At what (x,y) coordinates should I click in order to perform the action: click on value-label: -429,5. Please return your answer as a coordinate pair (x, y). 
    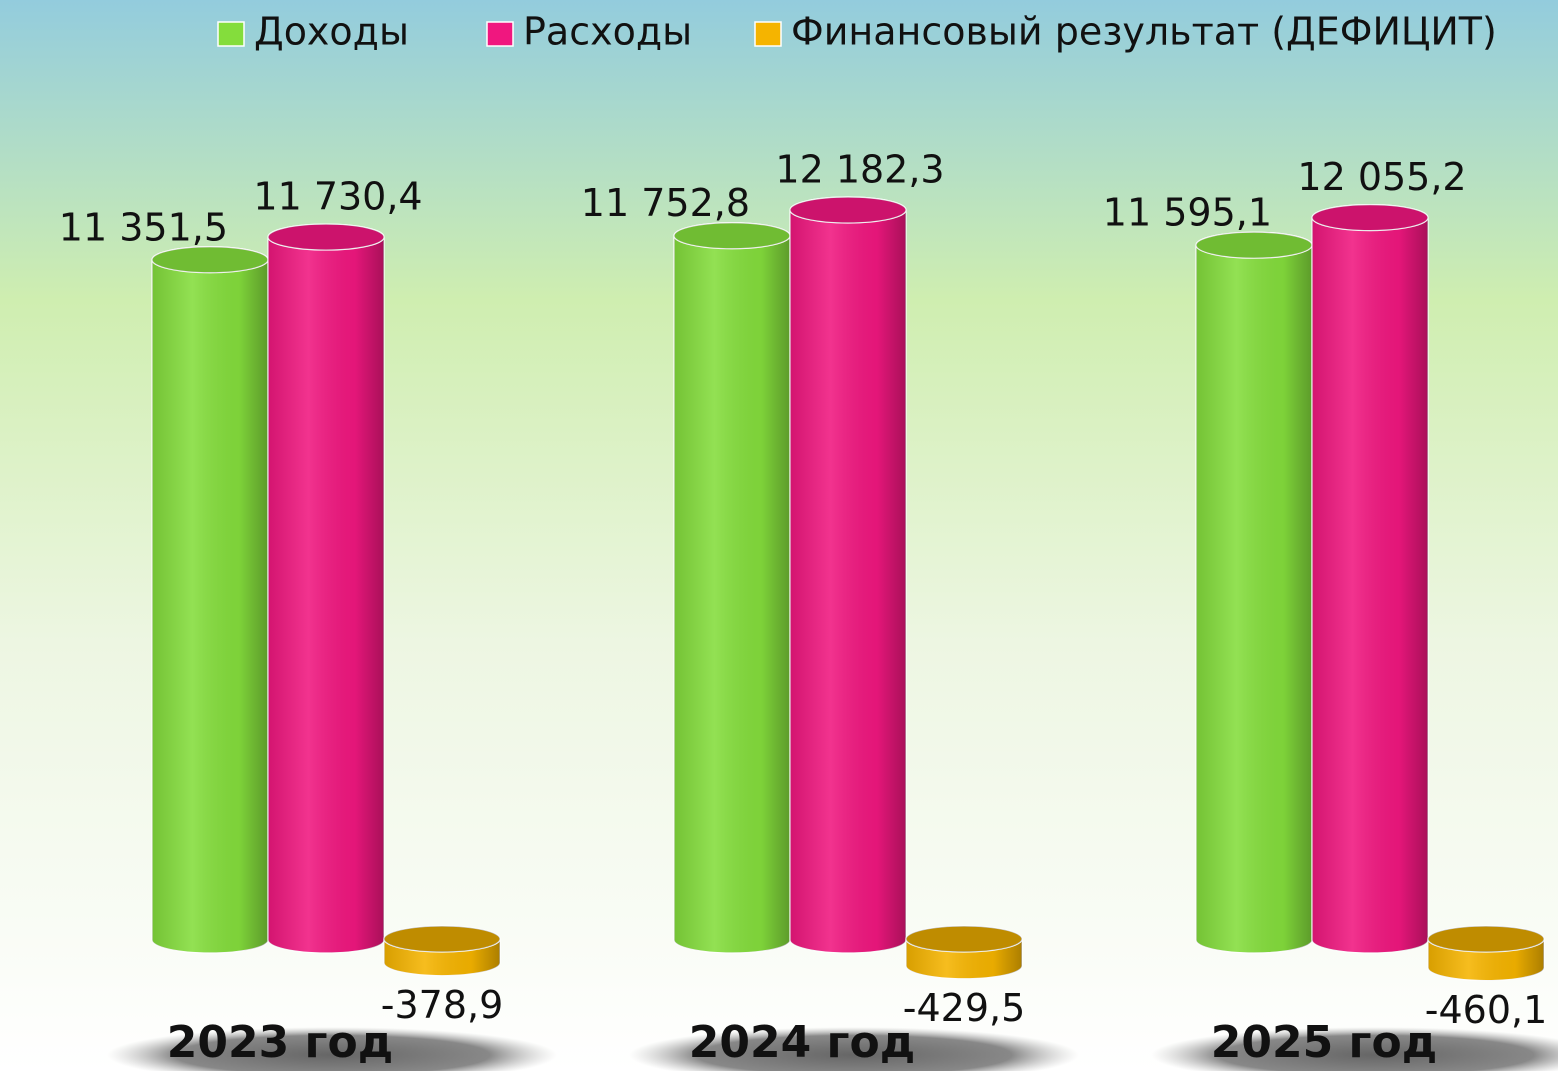
    Looking at the image, I should click on (964, 1008).